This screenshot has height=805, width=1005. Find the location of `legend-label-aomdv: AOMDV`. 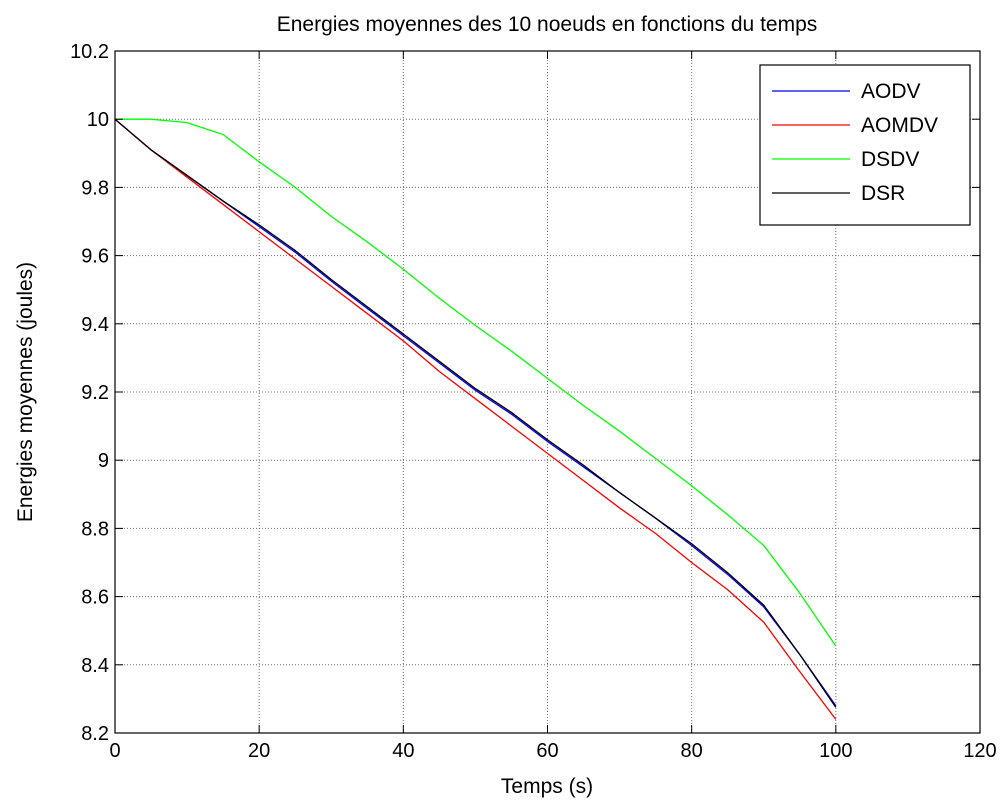

legend-label-aomdv: AOMDV is located at coordinates (899, 125).